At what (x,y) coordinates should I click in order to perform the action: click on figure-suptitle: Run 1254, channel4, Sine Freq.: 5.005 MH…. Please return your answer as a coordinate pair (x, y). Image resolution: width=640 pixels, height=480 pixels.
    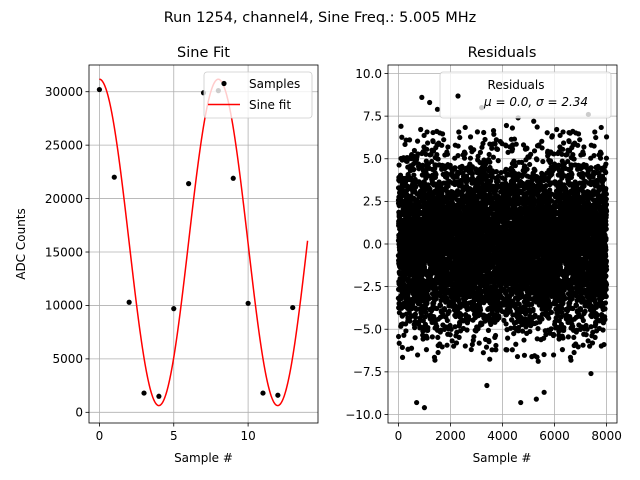
    Looking at the image, I should click on (320, 18).